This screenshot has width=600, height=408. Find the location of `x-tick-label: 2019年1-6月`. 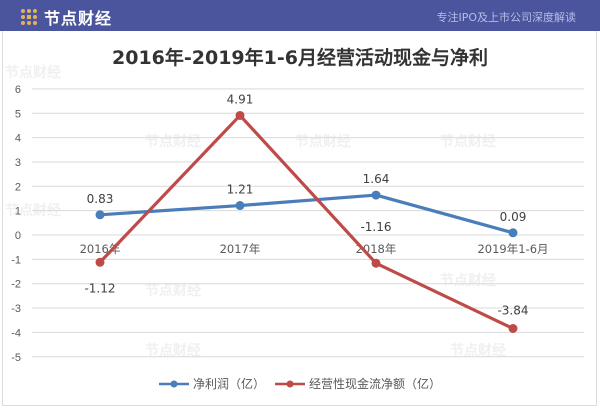

x-tick-label: 2019年1-6月 is located at coordinates (512, 249).